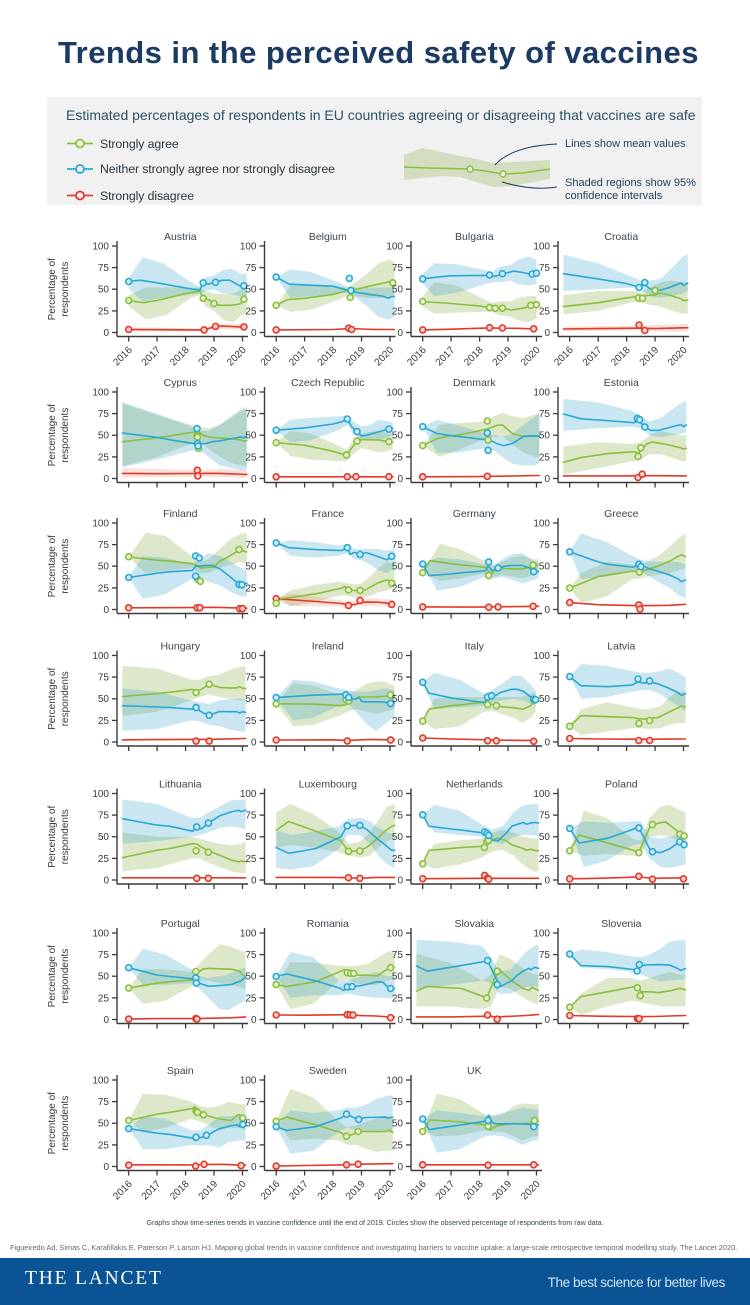  I want to click on svg-text: Latvia, so click(621, 647).